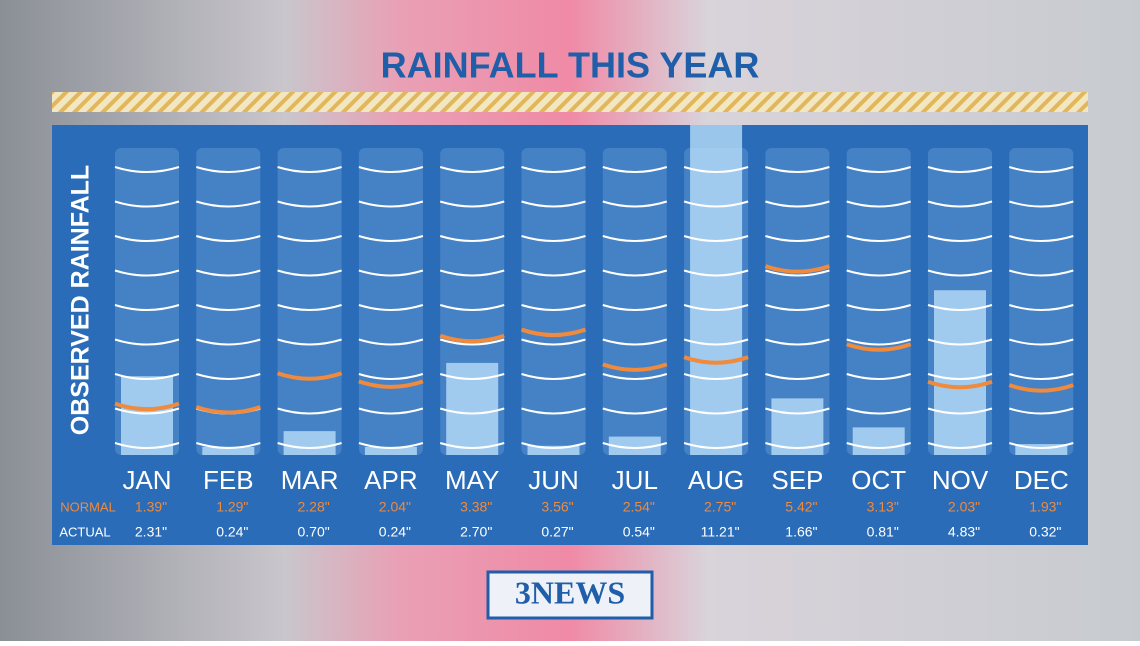 The height and width of the screenshot is (646, 1140). What do you see at coordinates (313, 532) in the screenshot?
I see `actual-label: 0.70"` at bounding box center [313, 532].